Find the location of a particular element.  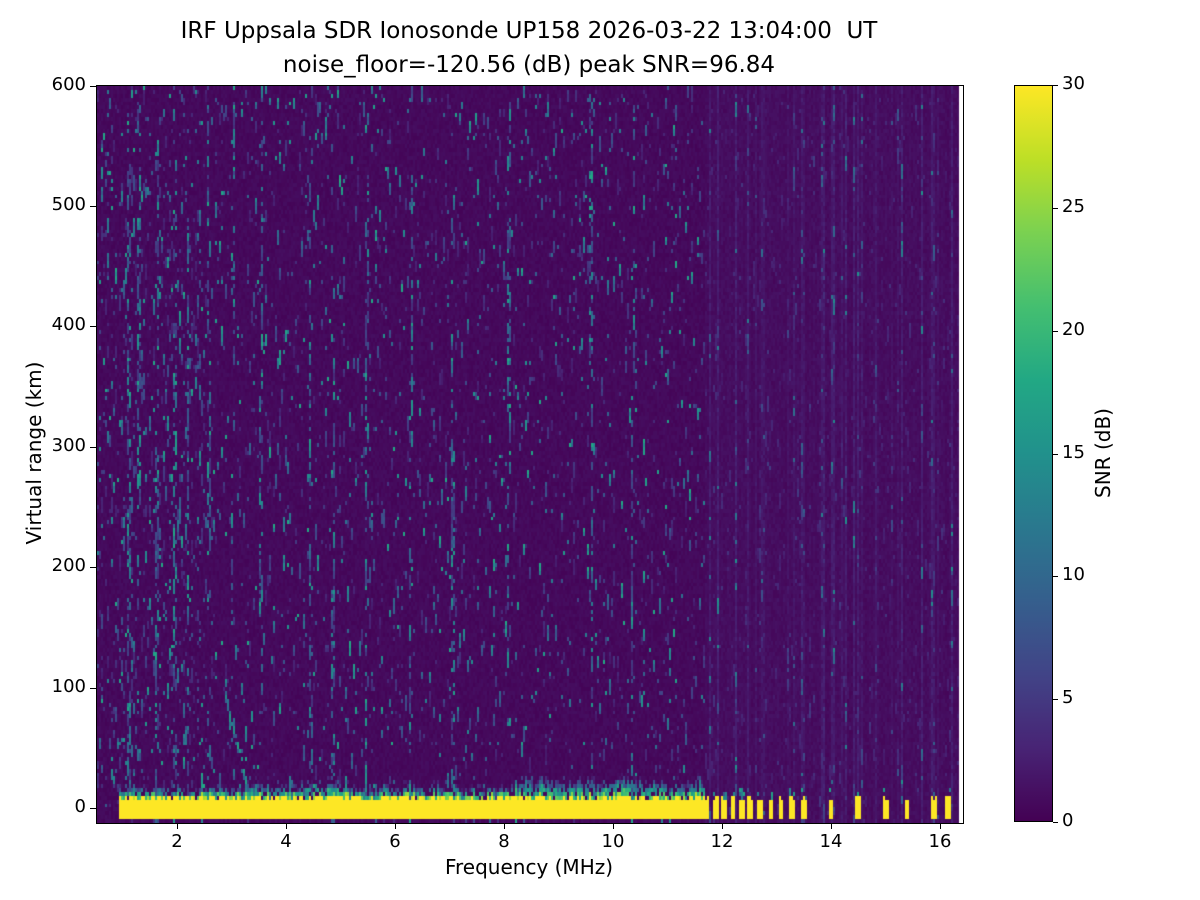

figure-title-line2: noise_floor=-120.56 (dB) peak SNR=96.84 is located at coordinates (529, 65).